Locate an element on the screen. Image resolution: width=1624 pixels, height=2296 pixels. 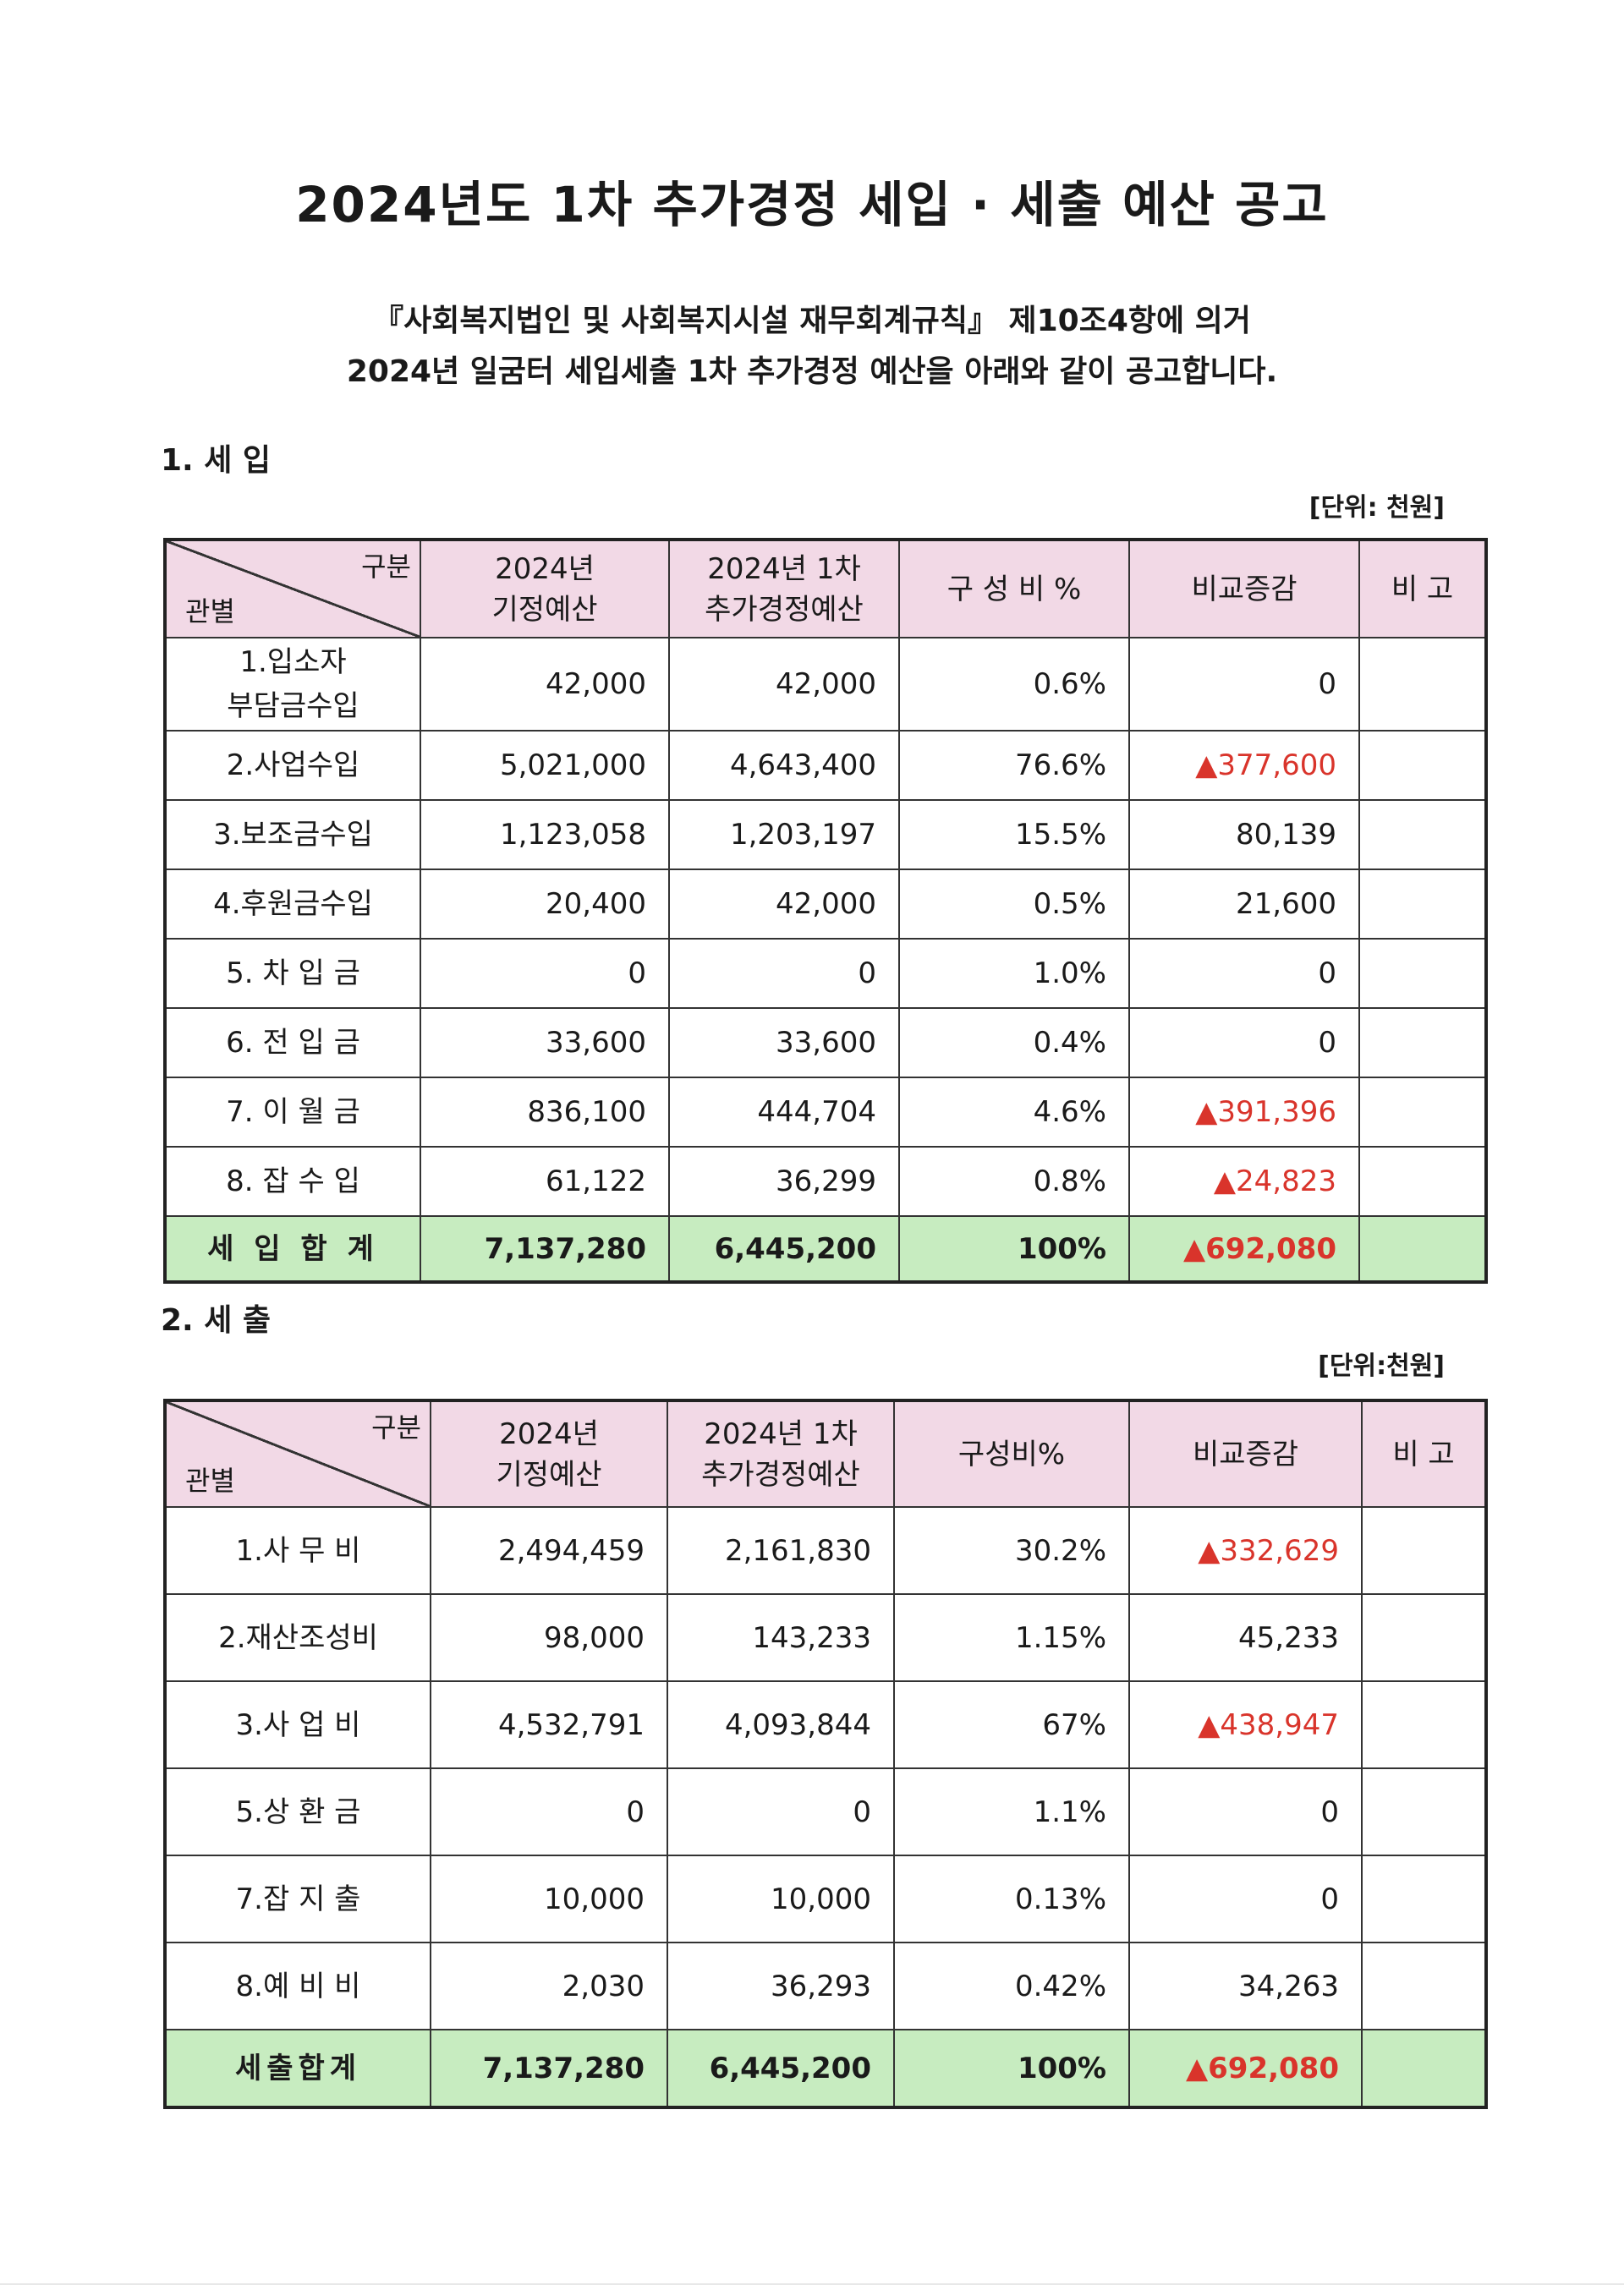
cell-ratio: 30.2% is located at coordinates (1012, 1550).